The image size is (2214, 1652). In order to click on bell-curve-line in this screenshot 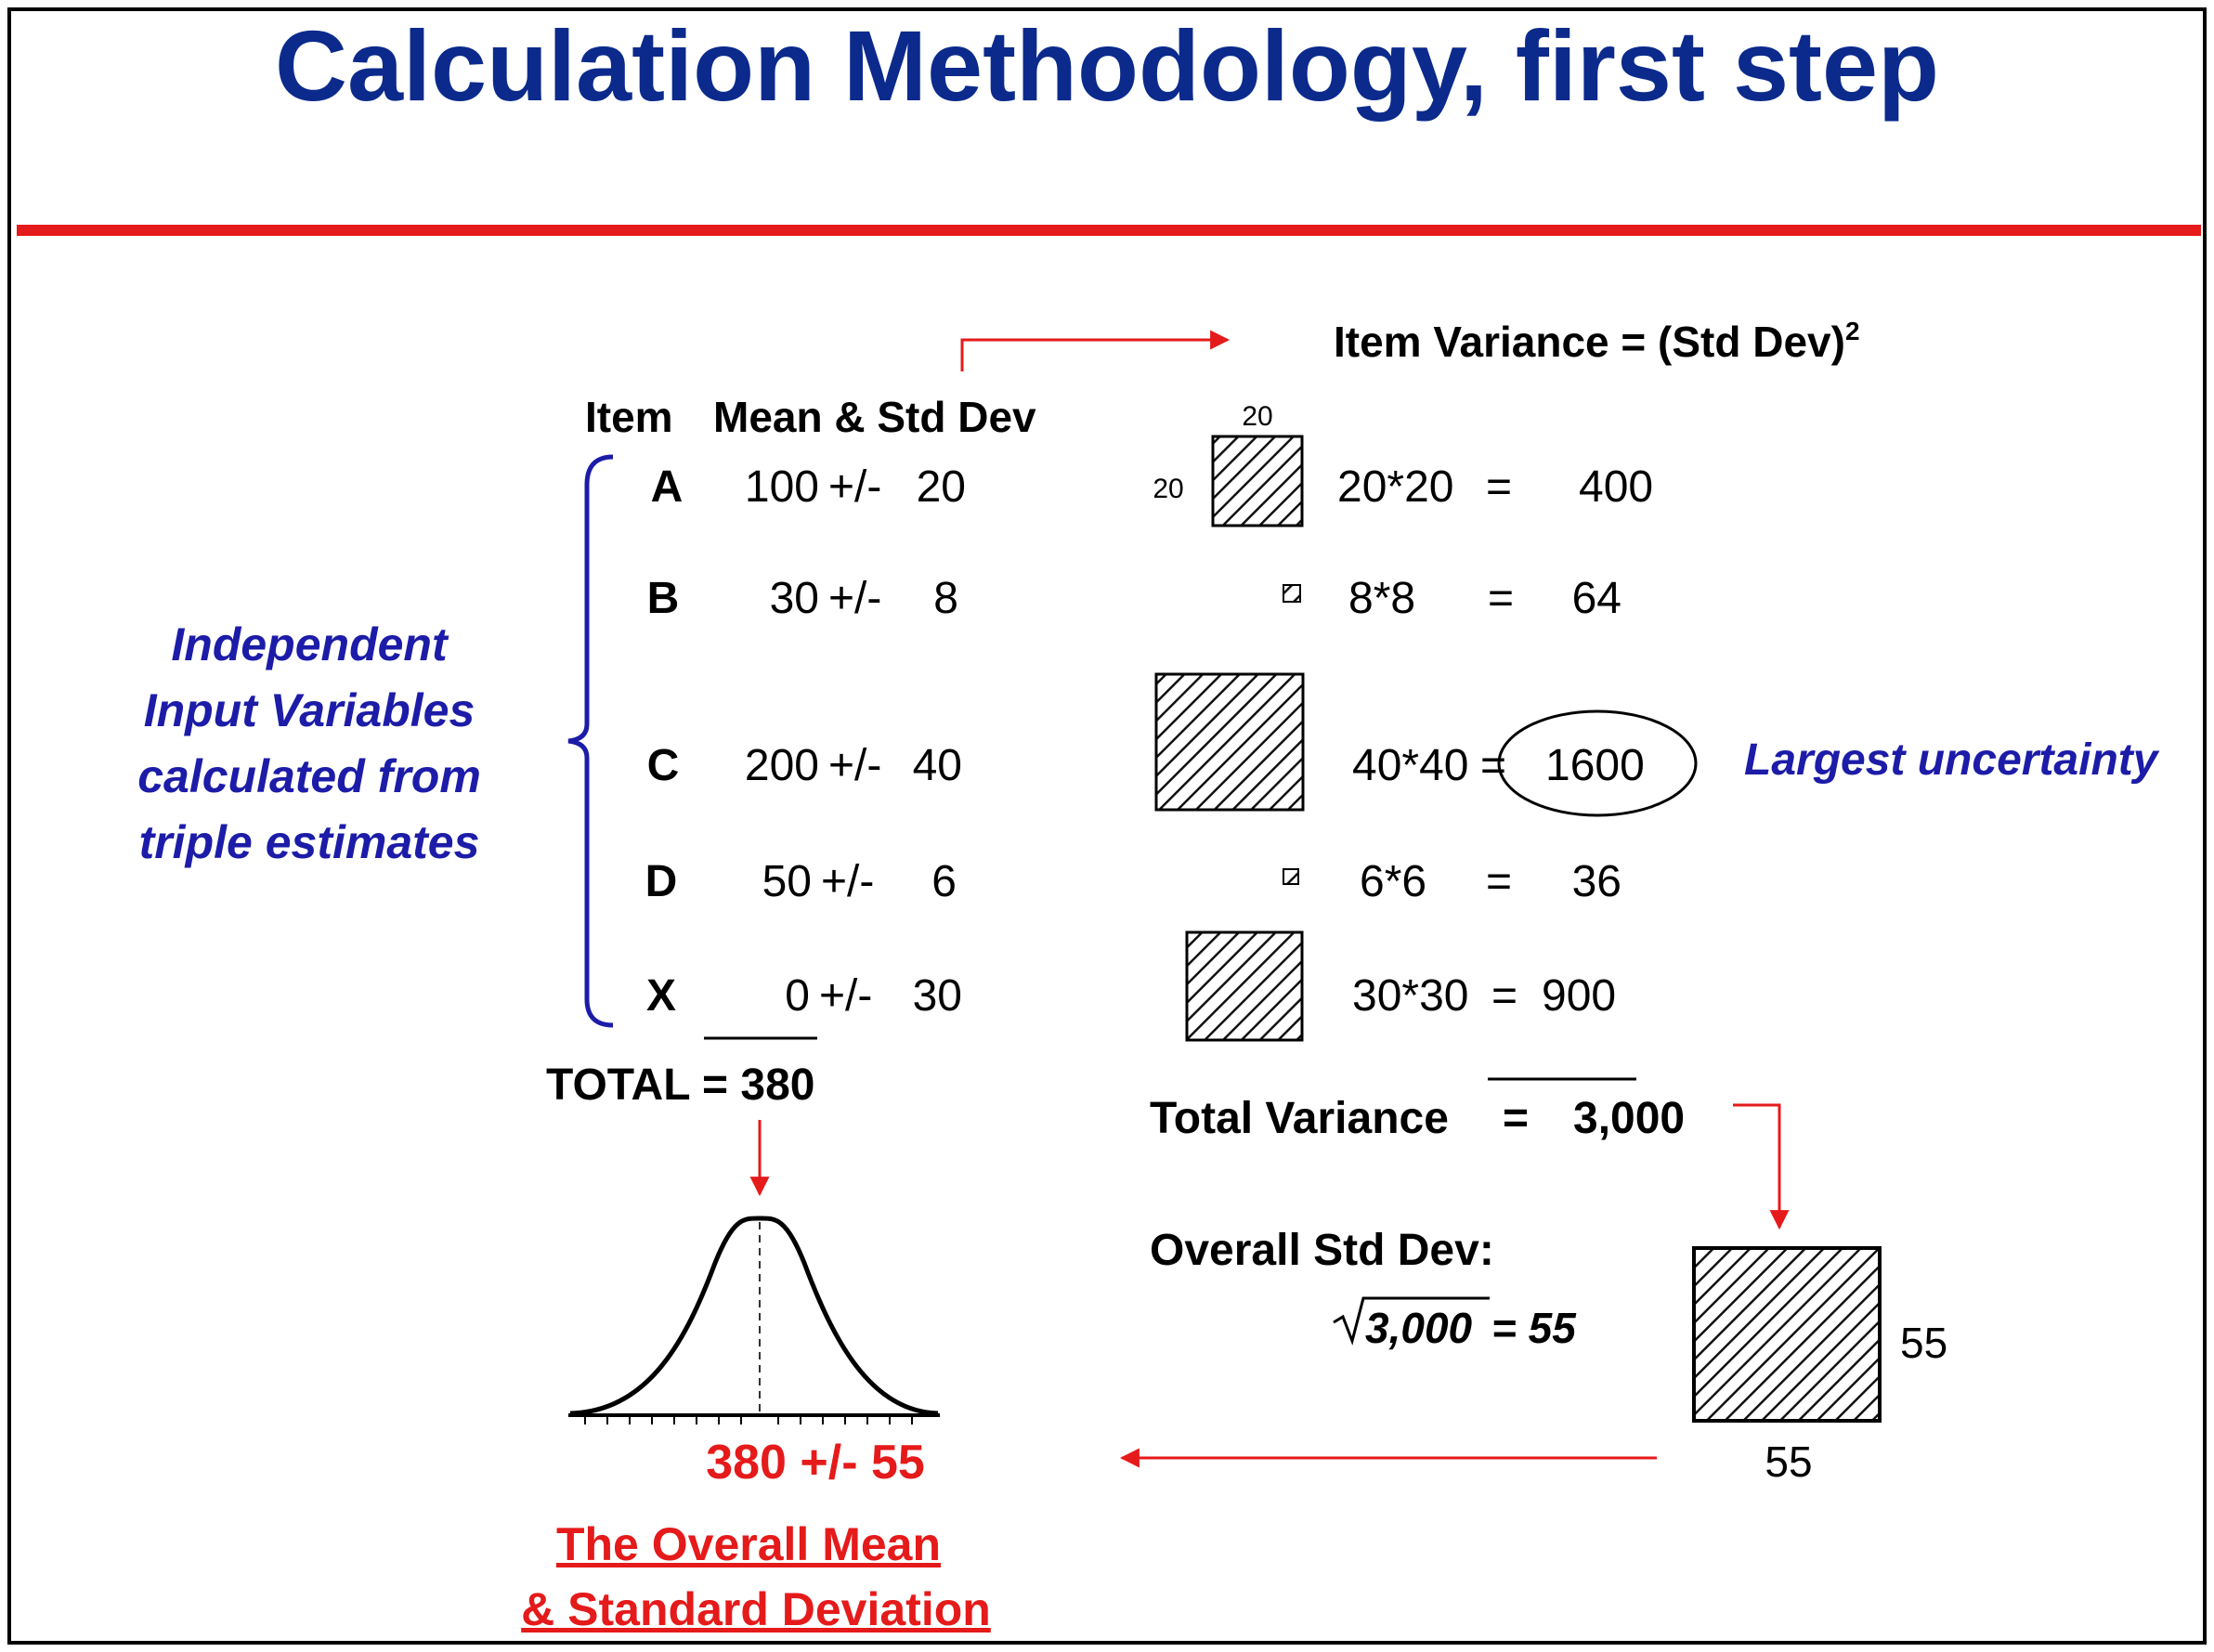, I will do `click(754, 1316)`.